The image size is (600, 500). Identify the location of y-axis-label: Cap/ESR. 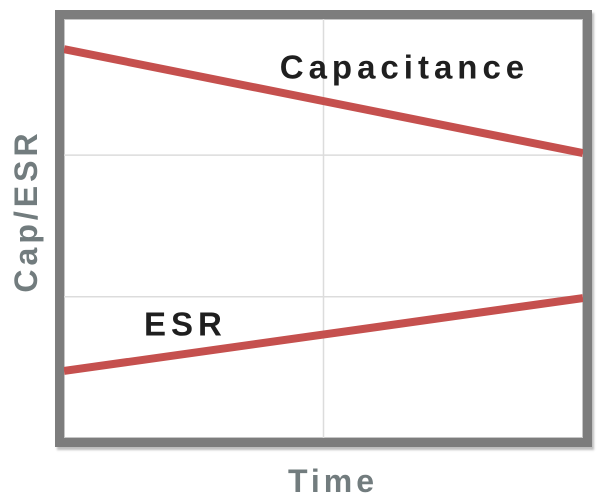
(26, 211).